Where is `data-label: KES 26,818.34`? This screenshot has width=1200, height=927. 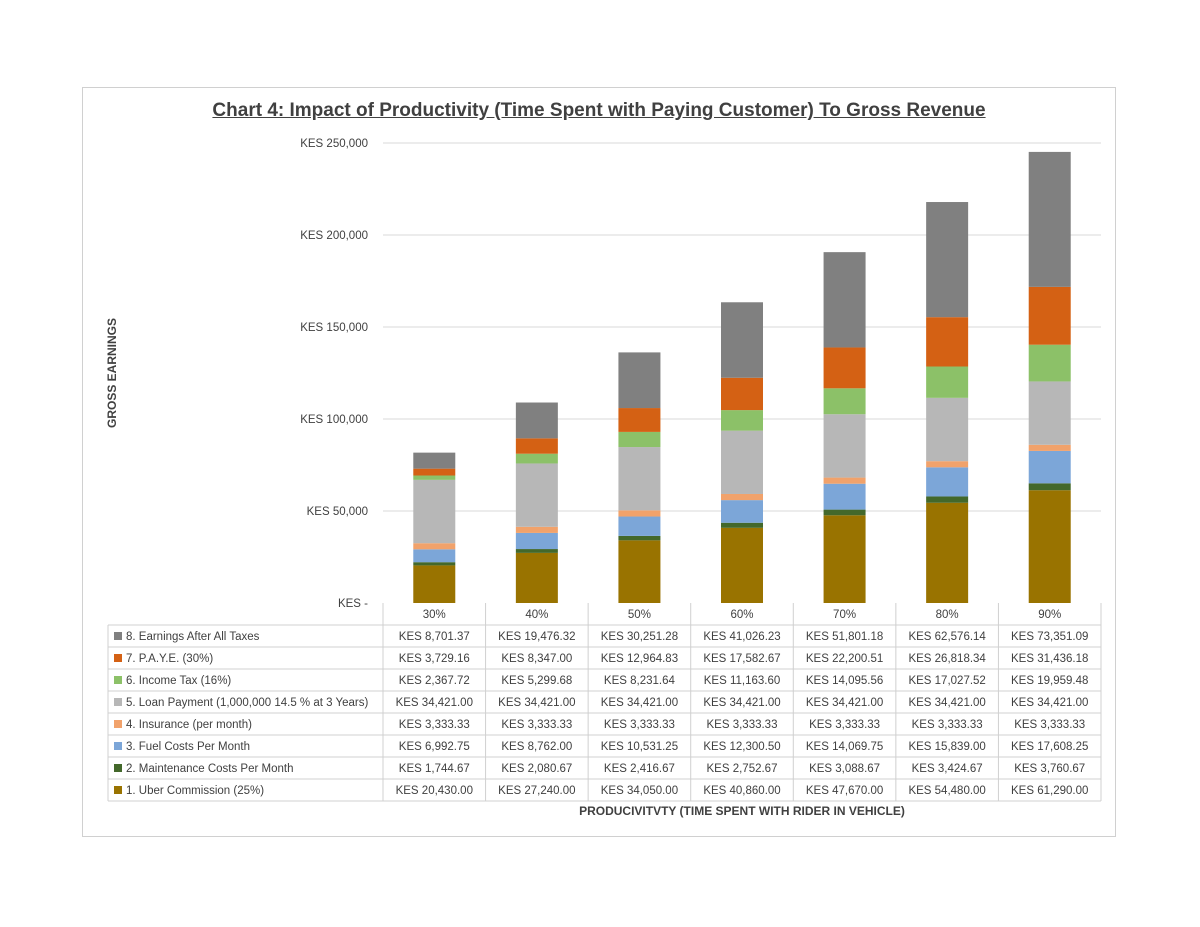 data-label: KES 26,818.34 is located at coordinates (947, 659).